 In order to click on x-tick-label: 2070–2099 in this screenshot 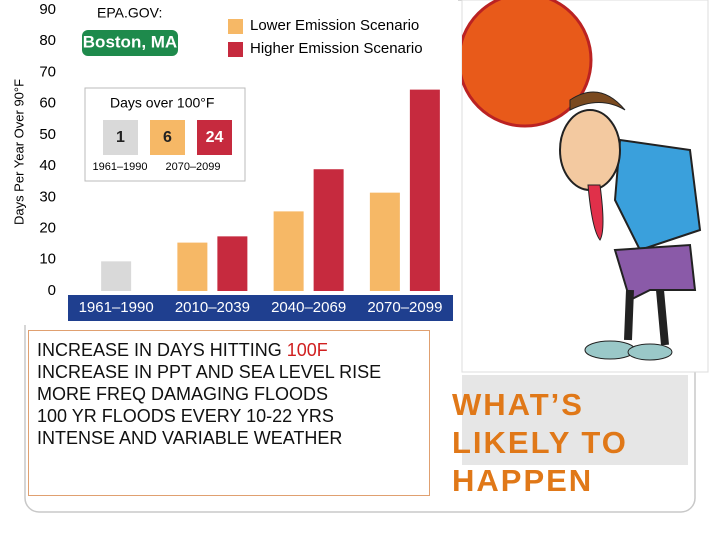, I will do `click(404, 307)`.